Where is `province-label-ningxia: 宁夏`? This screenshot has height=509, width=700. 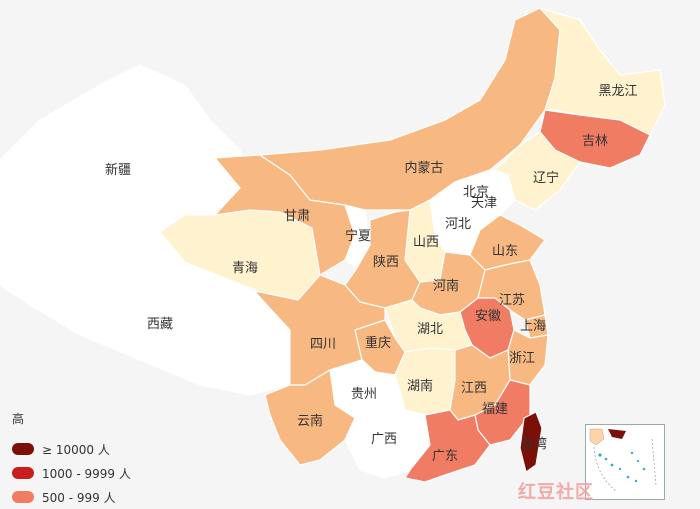
province-label-ningxia: 宁夏 is located at coordinates (358, 236).